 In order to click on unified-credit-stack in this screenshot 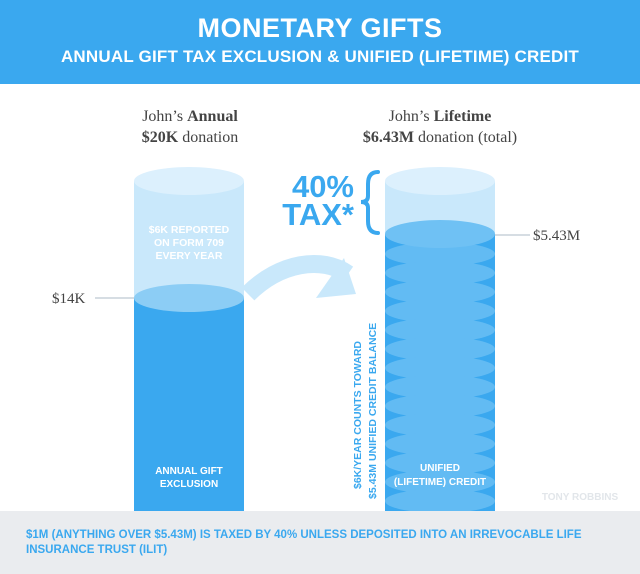, I will do `click(440, 376)`.